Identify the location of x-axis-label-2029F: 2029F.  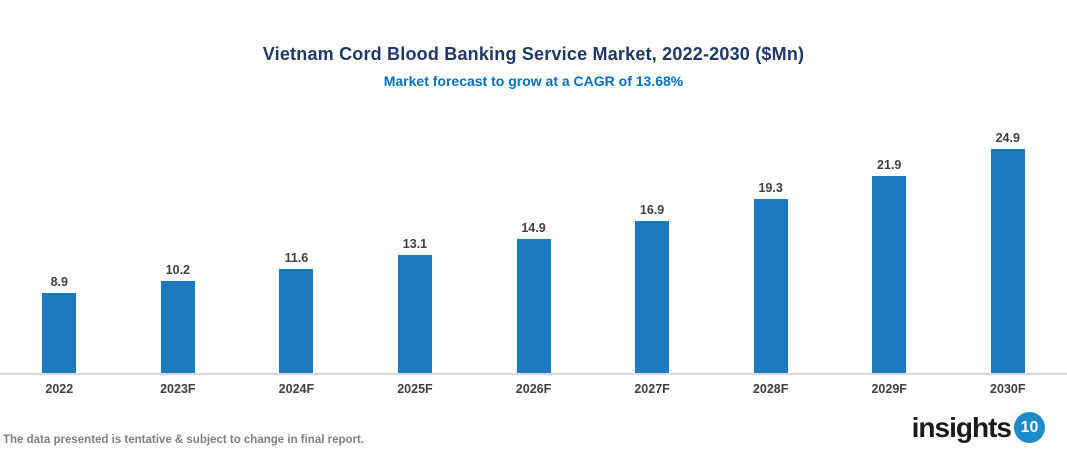
(889, 389).